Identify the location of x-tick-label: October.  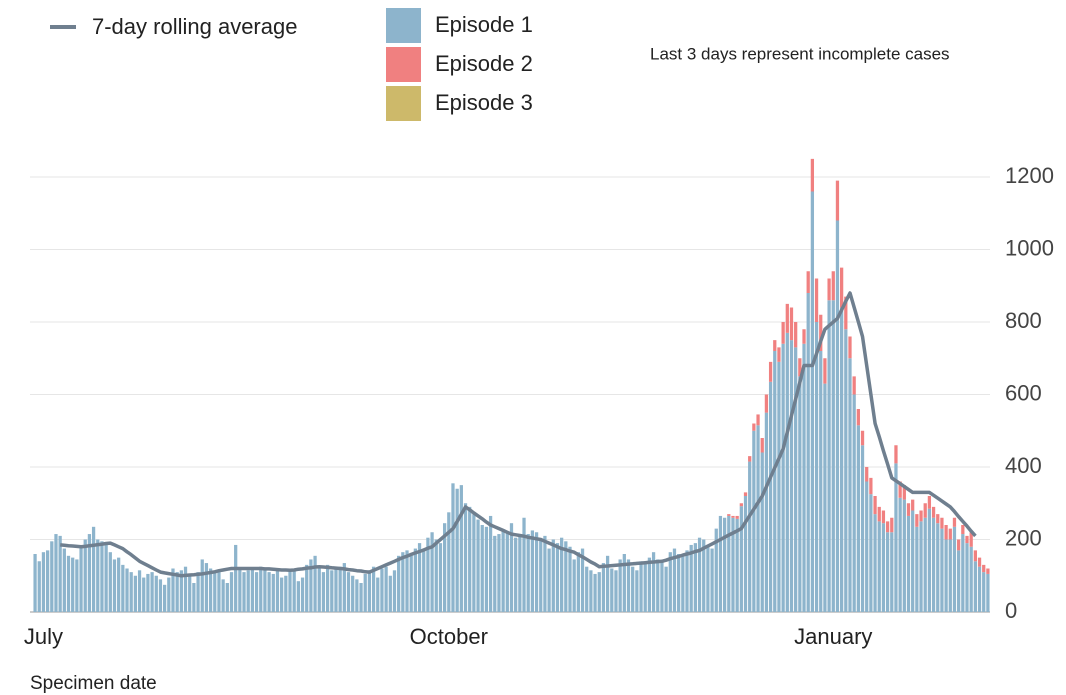
(449, 636).